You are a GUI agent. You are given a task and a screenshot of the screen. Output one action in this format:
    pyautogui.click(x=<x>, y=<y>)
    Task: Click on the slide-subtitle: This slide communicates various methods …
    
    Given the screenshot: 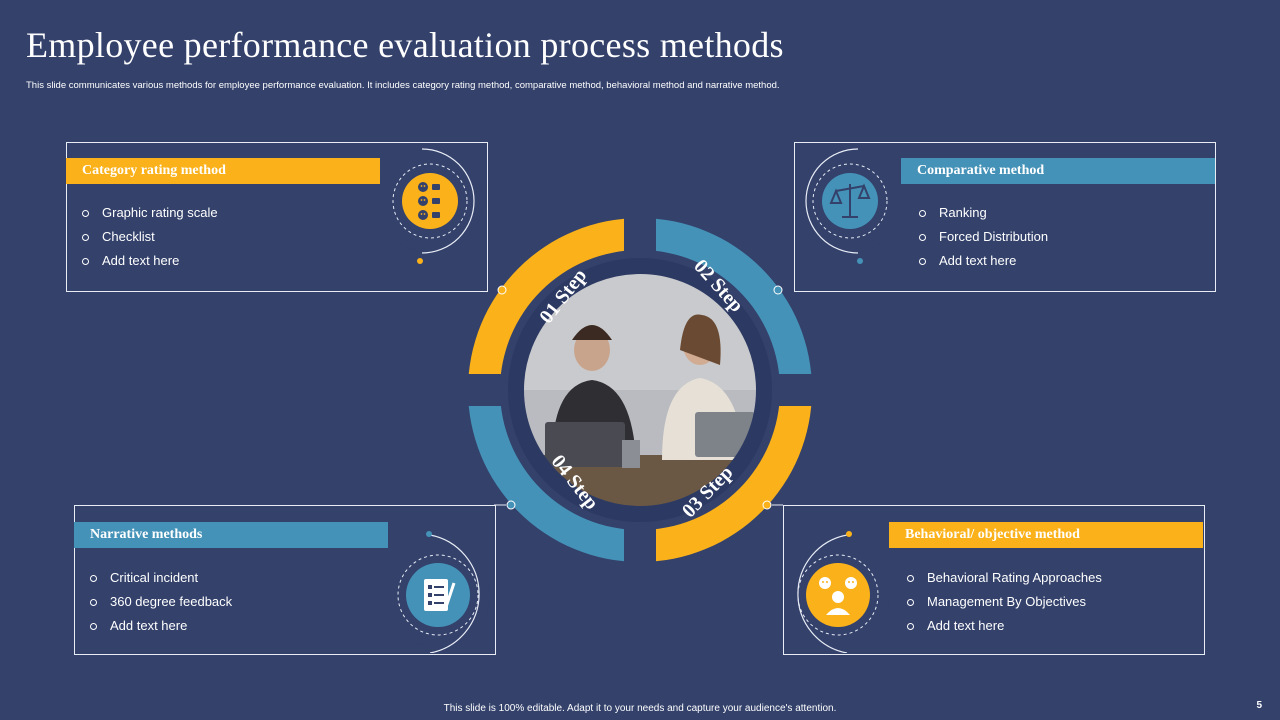 What is the action you would take?
    pyautogui.click(x=403, y=85)
    